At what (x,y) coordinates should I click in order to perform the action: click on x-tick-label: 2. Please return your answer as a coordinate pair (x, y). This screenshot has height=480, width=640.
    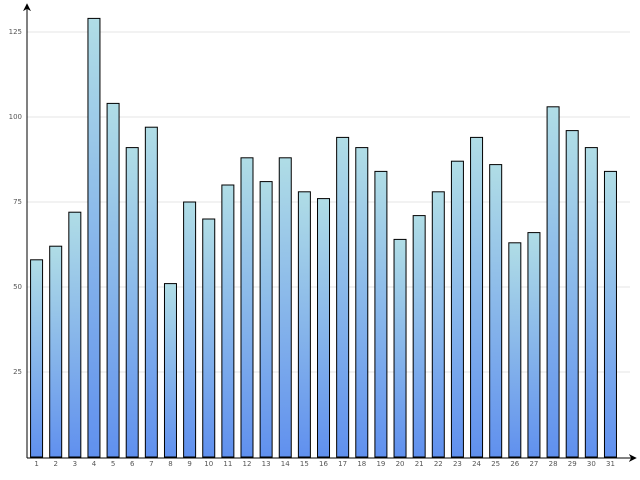
    Looking at the image, I should click on (55, 464).